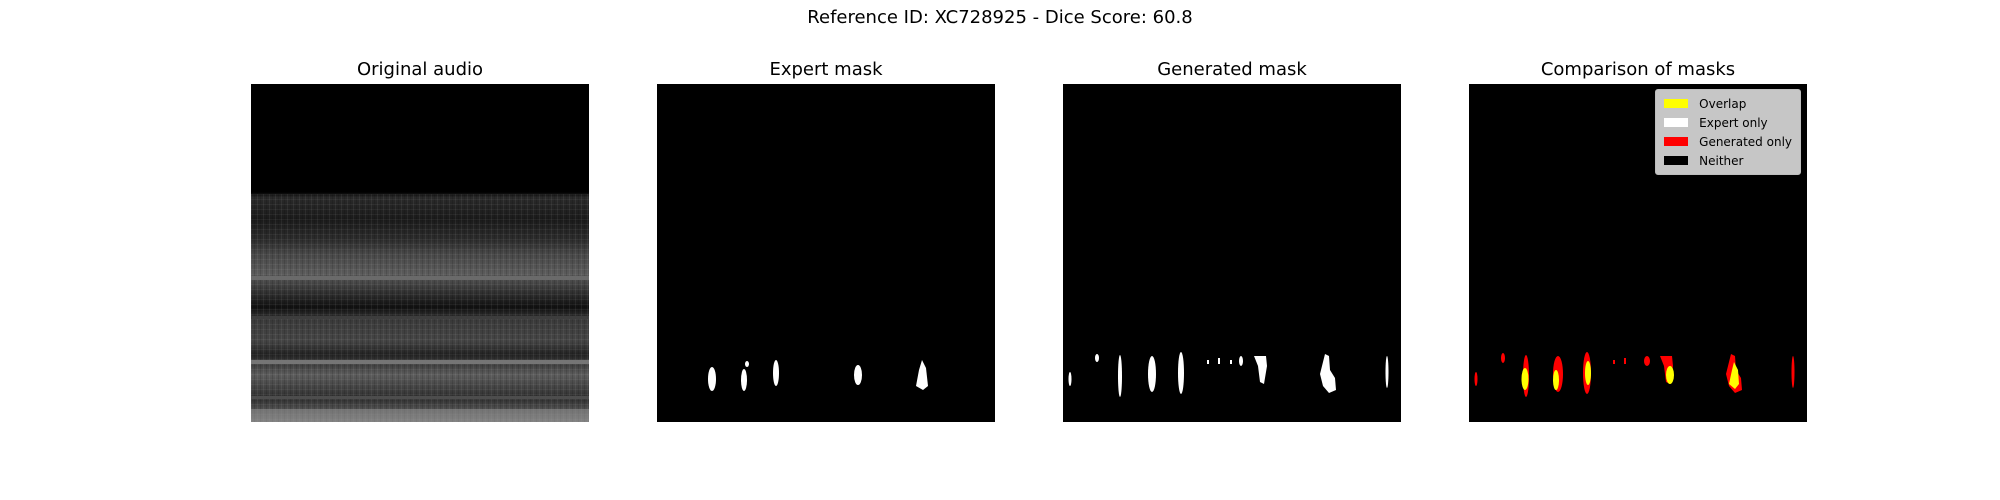  What do you see at coordinates (1228, 374) in the screenshot?
I see `generated-mask-image` at bounding box center [1228, 374].